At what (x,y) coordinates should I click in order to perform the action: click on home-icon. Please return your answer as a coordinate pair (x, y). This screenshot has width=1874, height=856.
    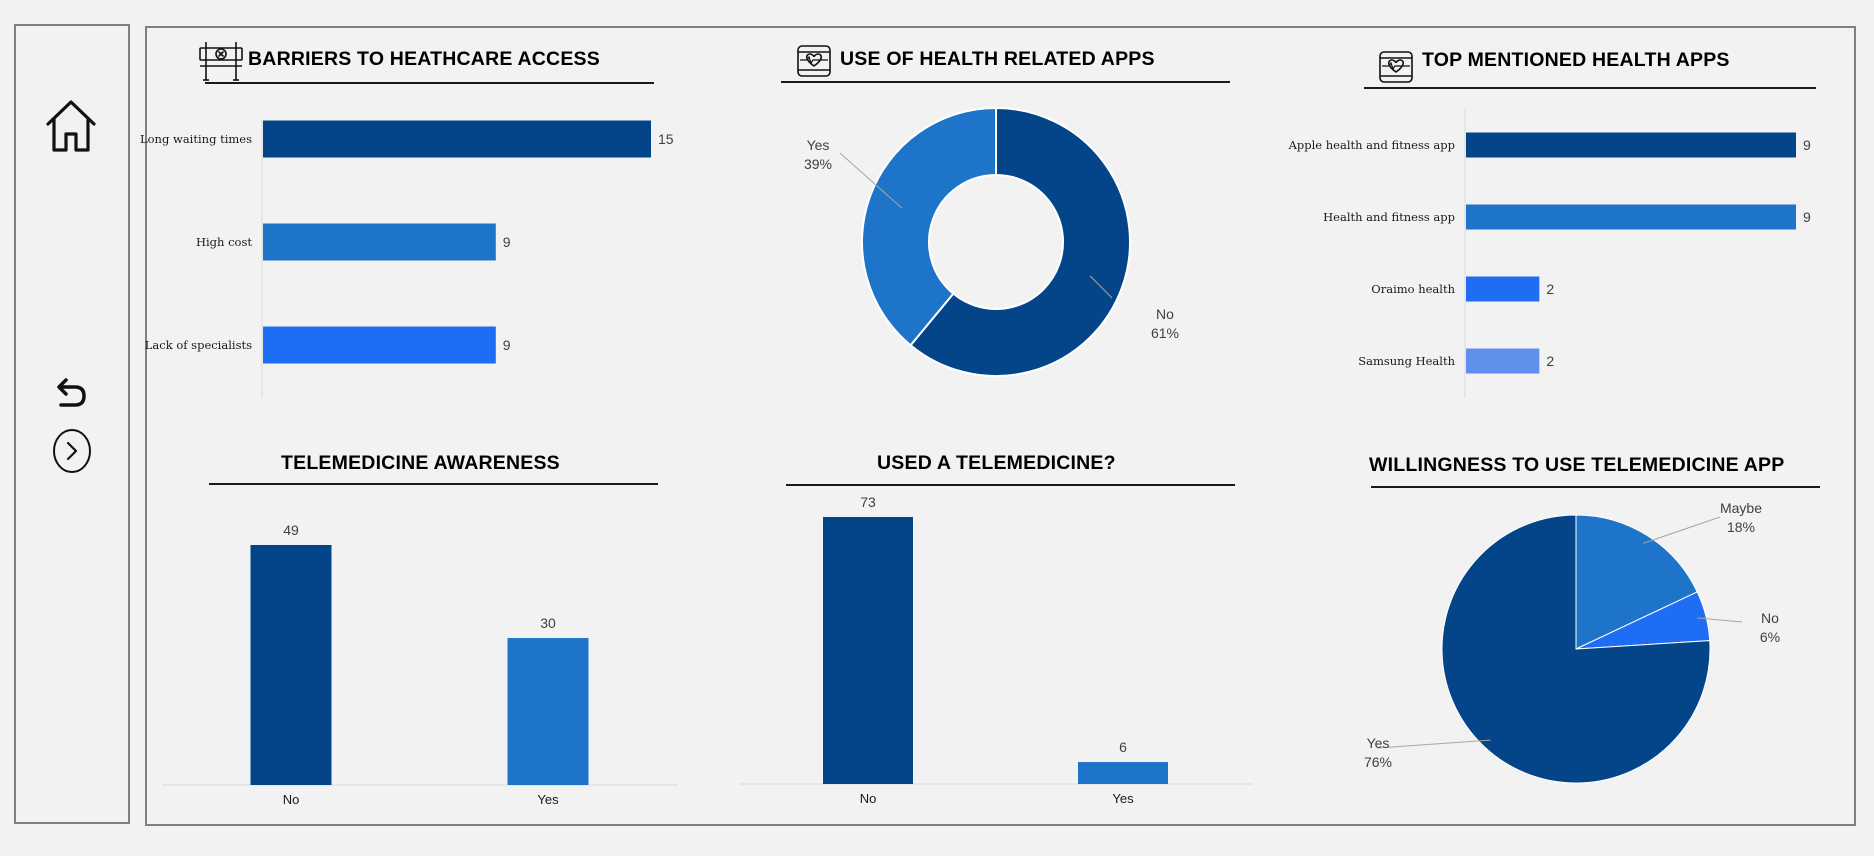
    Looking at the image, I should click on (71, 126).